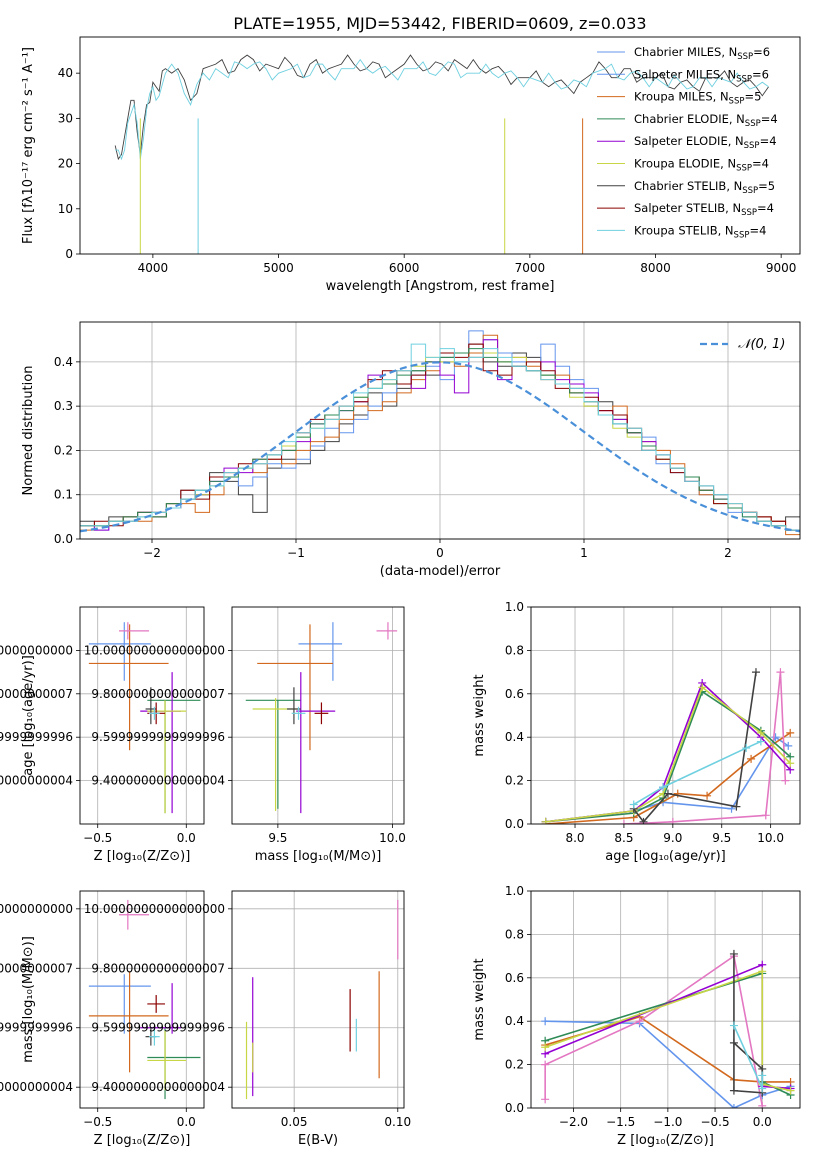  Describe the element at coordinates (153, 268) in the screenshot. I see `tick-label-x: 4000` at that location.